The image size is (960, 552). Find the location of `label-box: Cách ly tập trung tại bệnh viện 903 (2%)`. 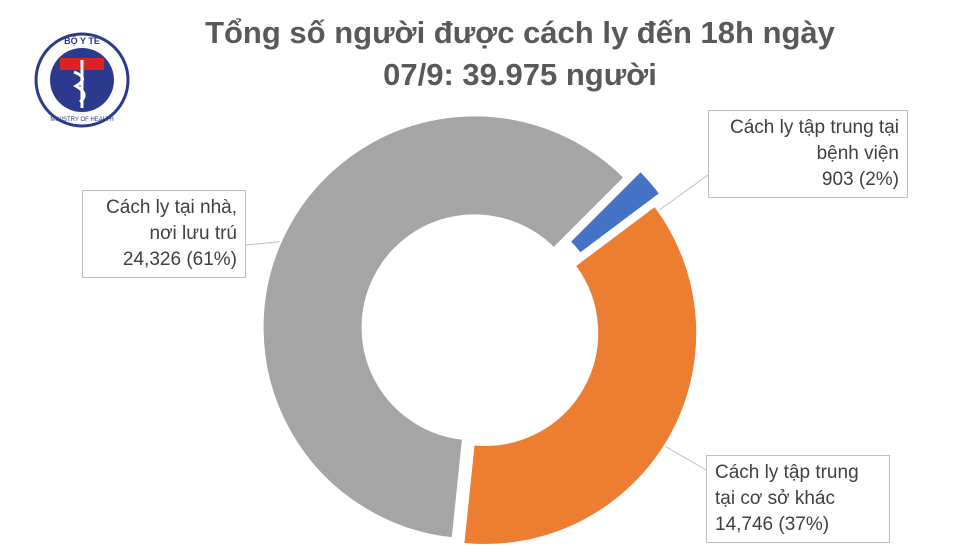

label-box: Cách ly tập trung tại bệnh viện 903 (2%) is located at coordinates (808, 154).